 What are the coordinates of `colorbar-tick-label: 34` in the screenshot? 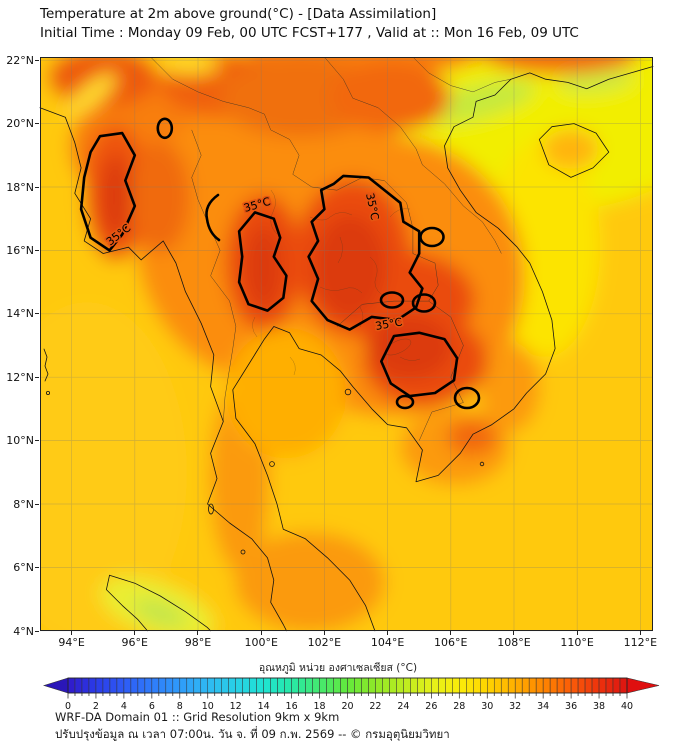 It's located at (543, 706).